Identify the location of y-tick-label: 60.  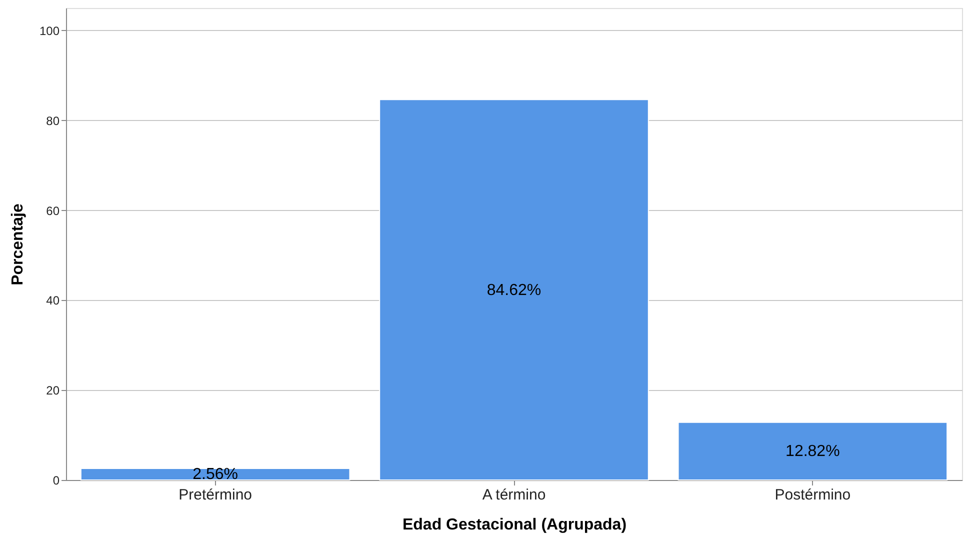
(53, 211).